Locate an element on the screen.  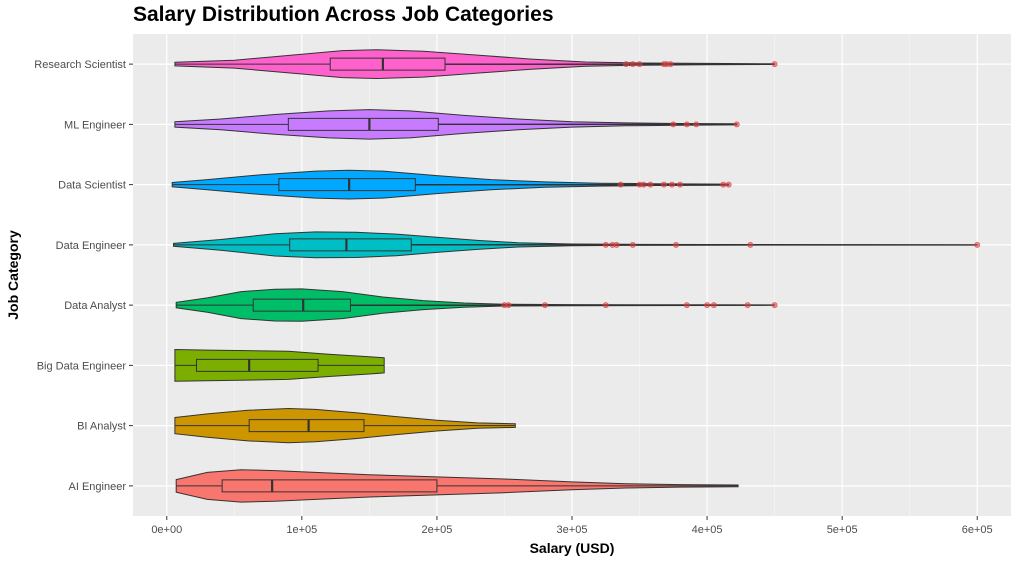
violin-bi-analyst is located at coordinates (345, 425).